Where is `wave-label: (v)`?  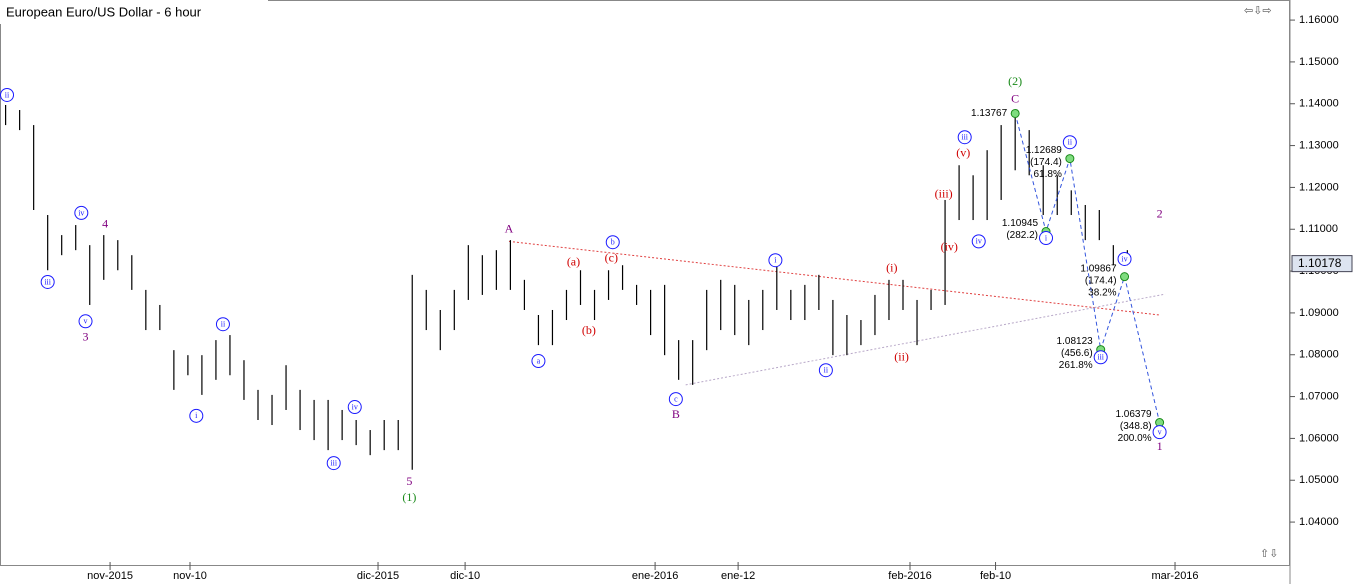
wave-label: (v) is located at coordinates (963, 152).